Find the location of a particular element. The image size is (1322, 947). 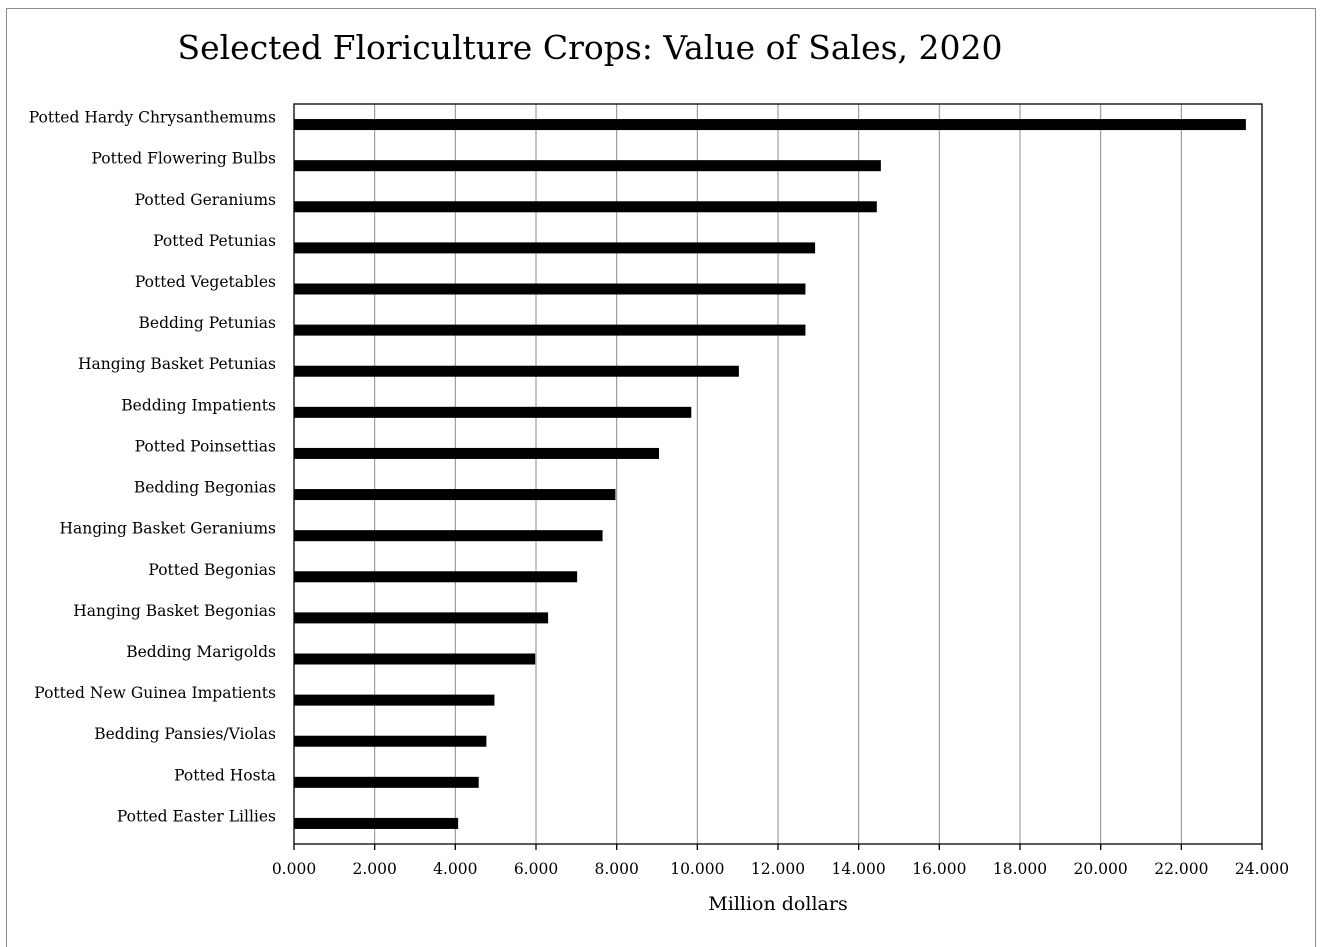

x-tick-label: 24.000 is located at coordinates (1262, 869).